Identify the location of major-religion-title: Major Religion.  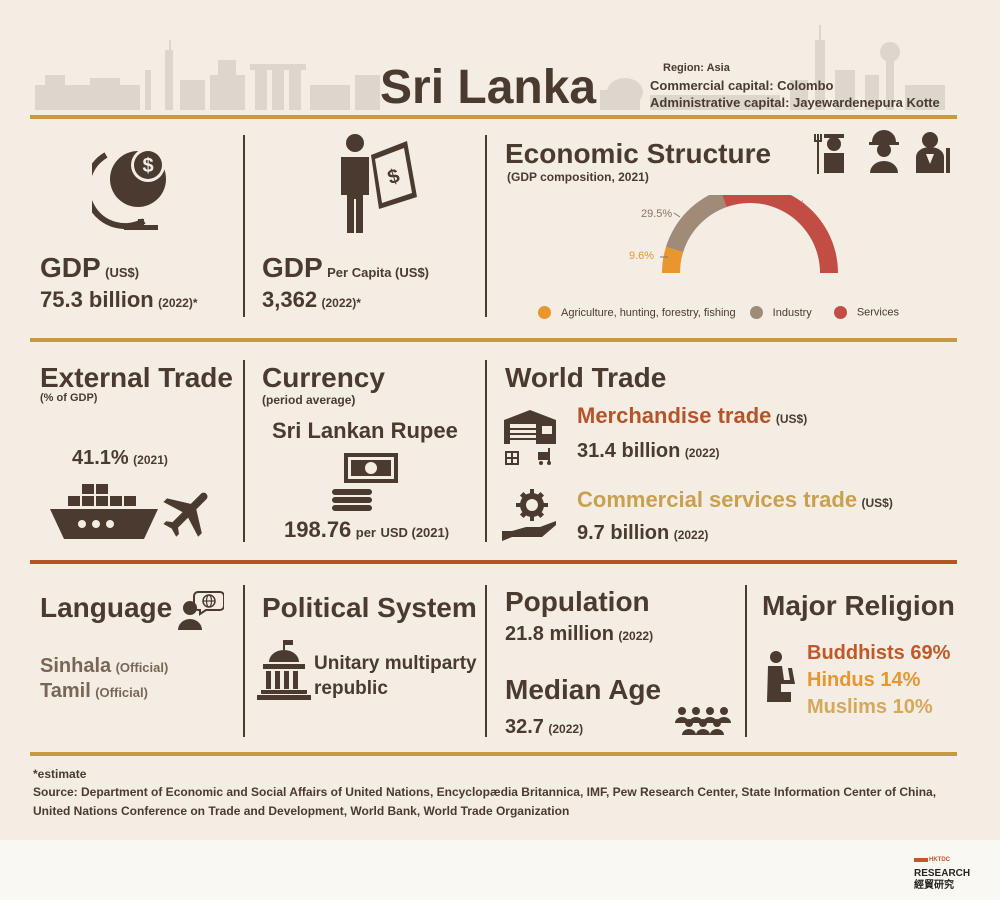
(858, 605).